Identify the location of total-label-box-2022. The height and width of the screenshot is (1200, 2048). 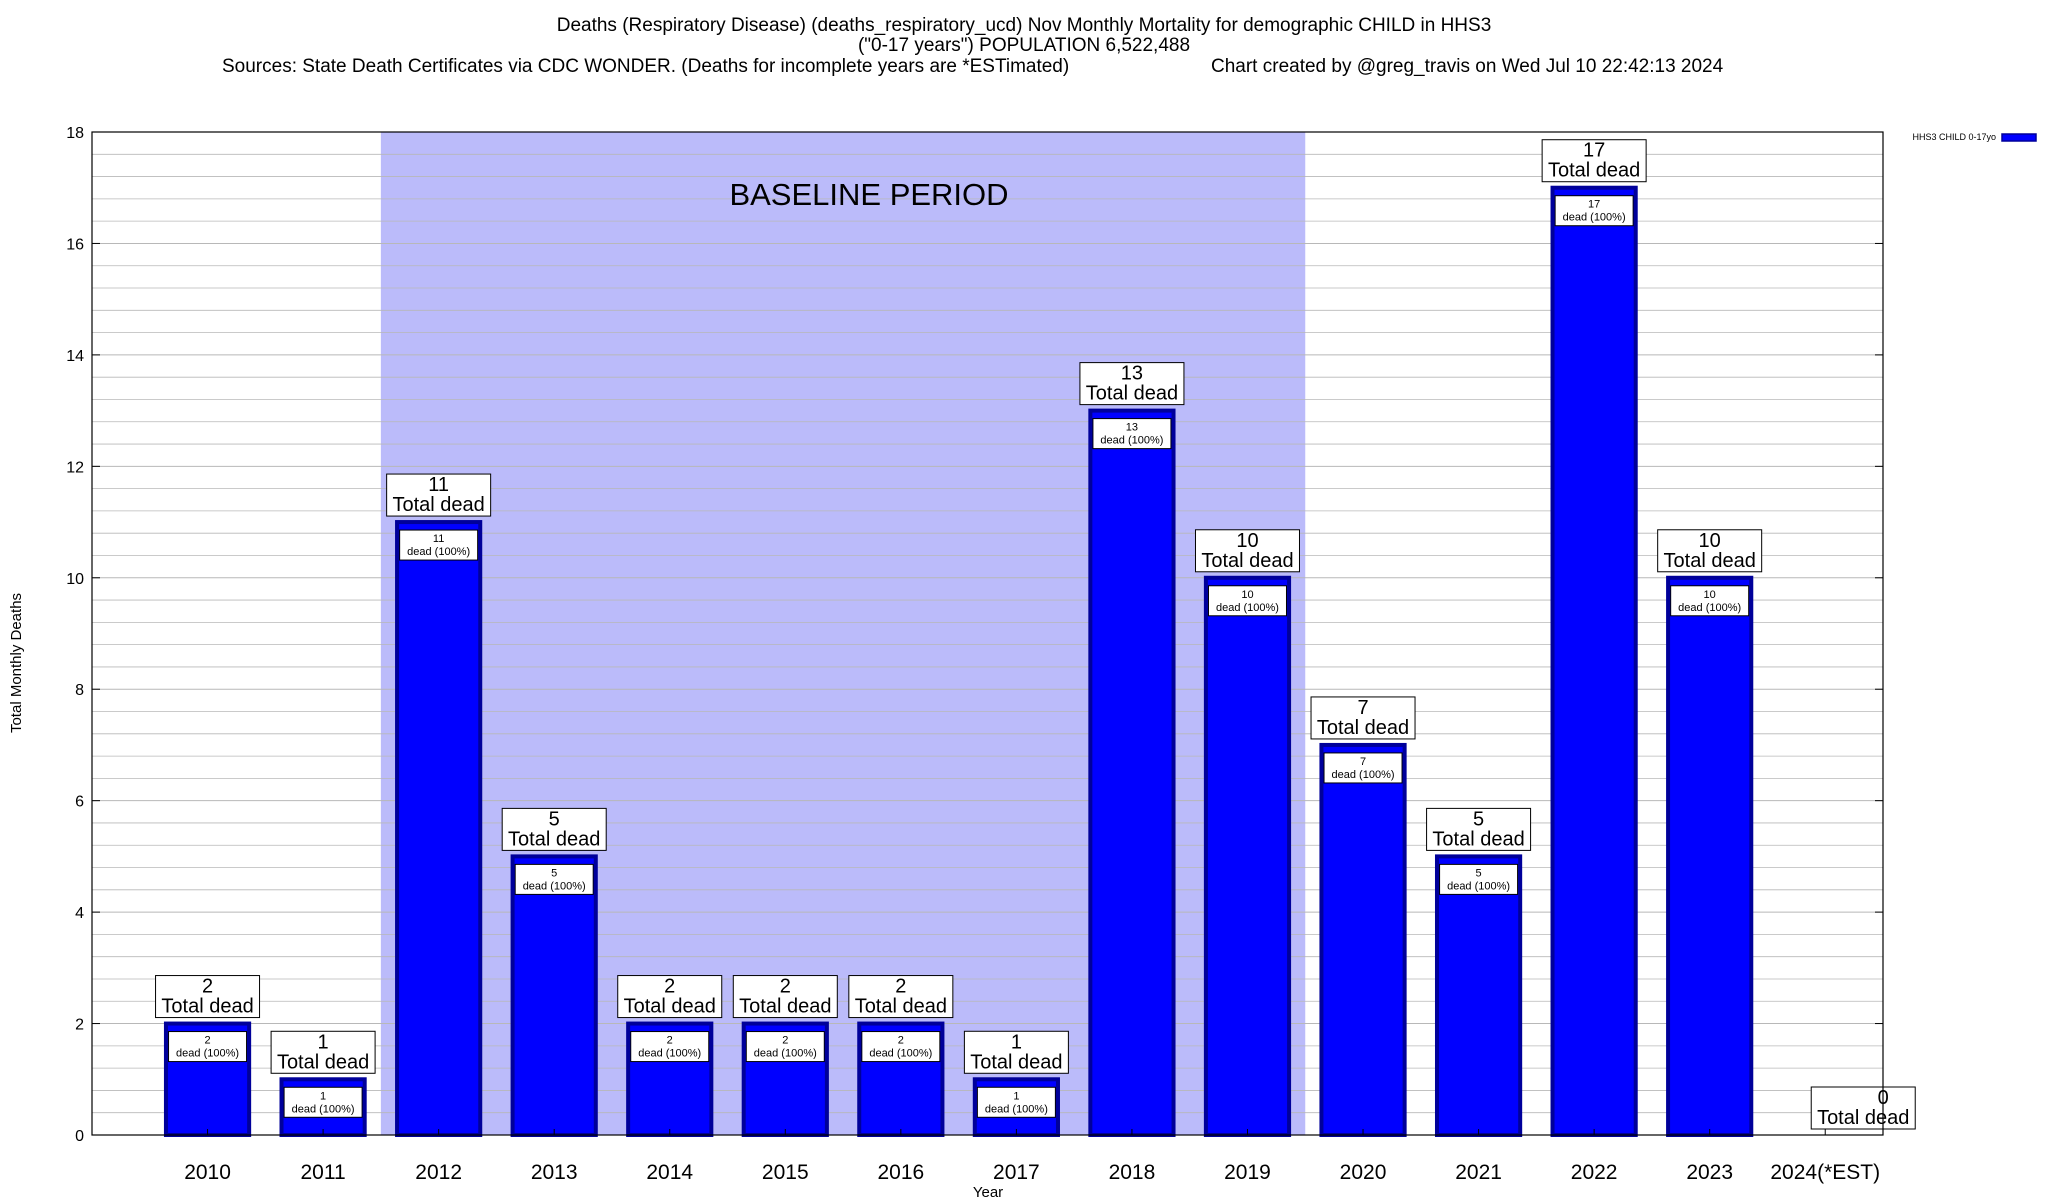
(1594, 161).